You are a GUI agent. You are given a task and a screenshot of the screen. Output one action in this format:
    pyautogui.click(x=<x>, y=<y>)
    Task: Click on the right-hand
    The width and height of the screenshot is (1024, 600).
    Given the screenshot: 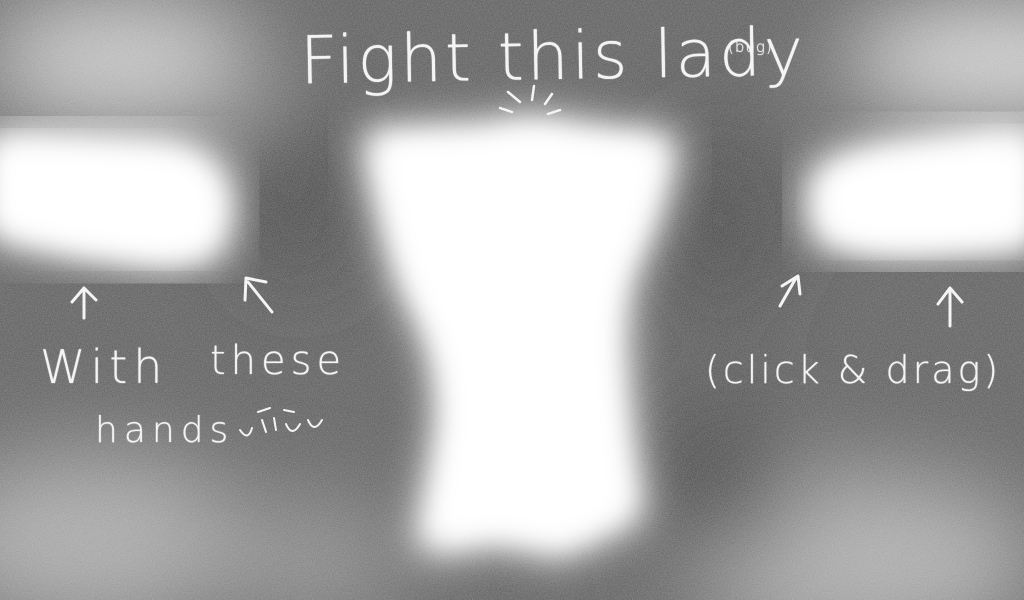 What is the action you would take?
    pyautogui.click(x=914, y=192)
    